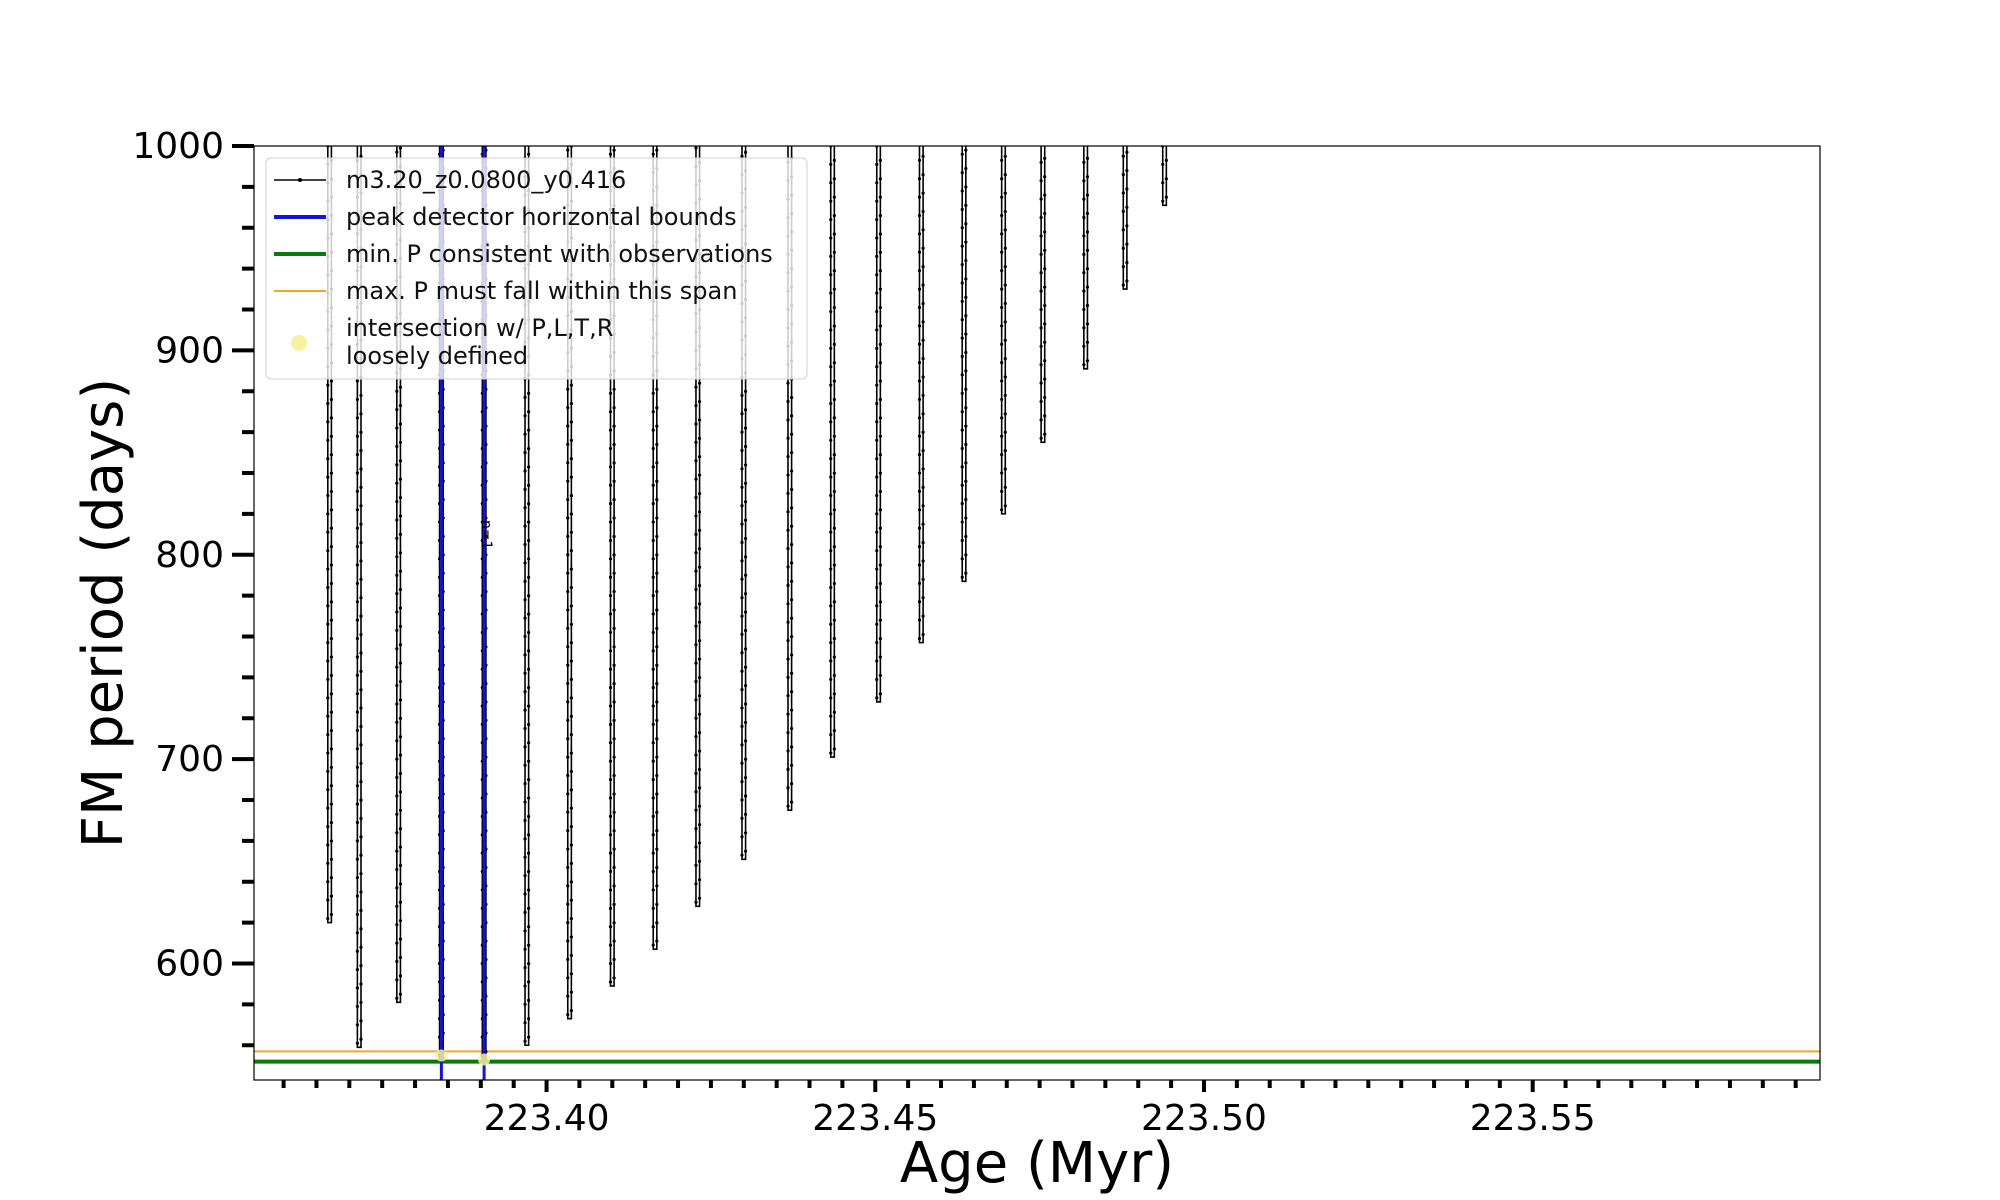 The image size is (2000, 1200). What do you see at coordinates (479, 342) in the screenshot?
I see `legend-label: intersection w/ P,L,T,R loosely defined` at bounding box center [479, 342].